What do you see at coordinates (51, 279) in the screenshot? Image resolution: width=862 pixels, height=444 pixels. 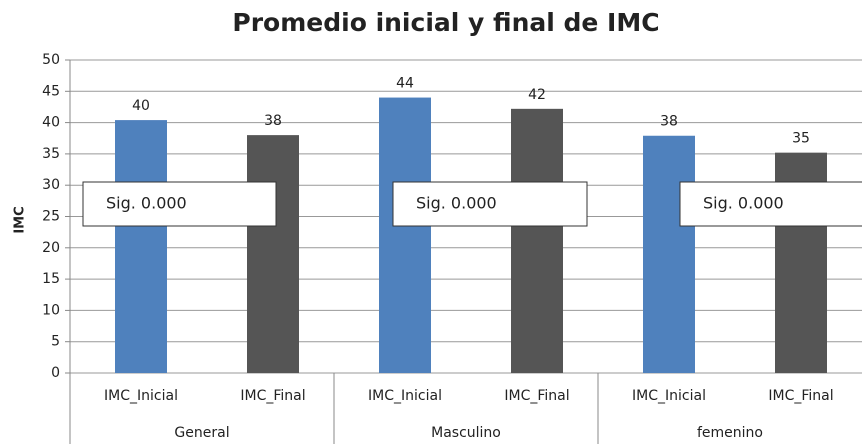 I see `y-tick-label: 15` at bounding box center [51, 279].